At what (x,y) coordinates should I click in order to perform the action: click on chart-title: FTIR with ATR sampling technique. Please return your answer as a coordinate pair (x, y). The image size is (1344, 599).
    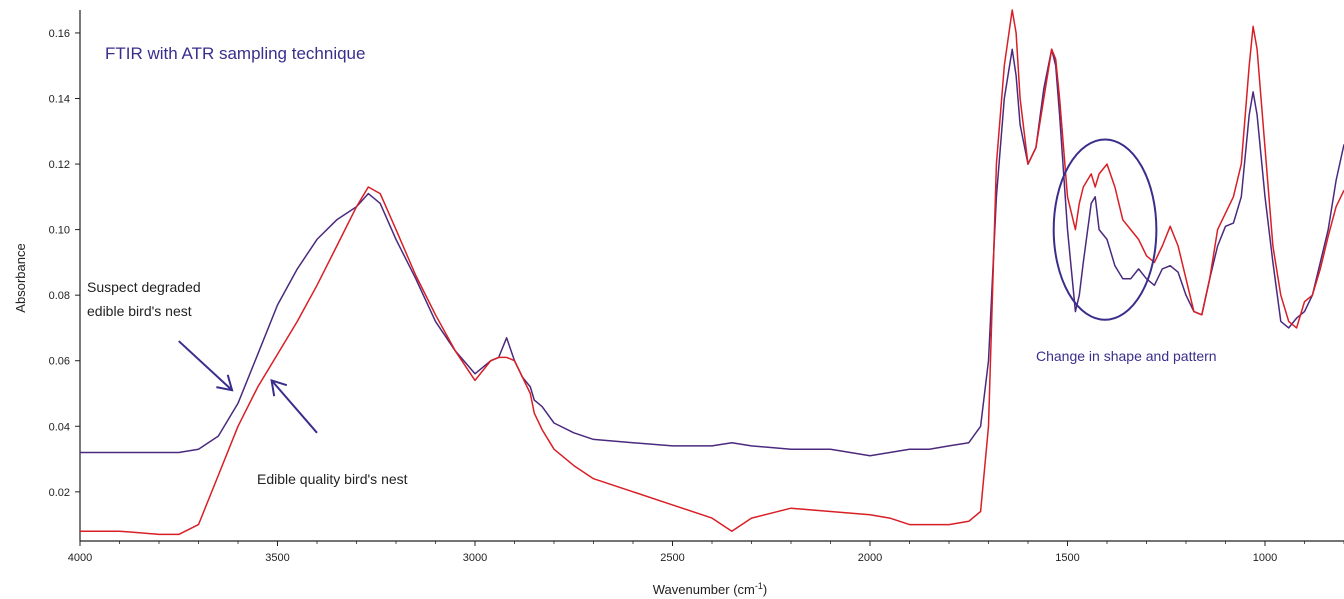
    Looking at the image, I should click on (235, 53).